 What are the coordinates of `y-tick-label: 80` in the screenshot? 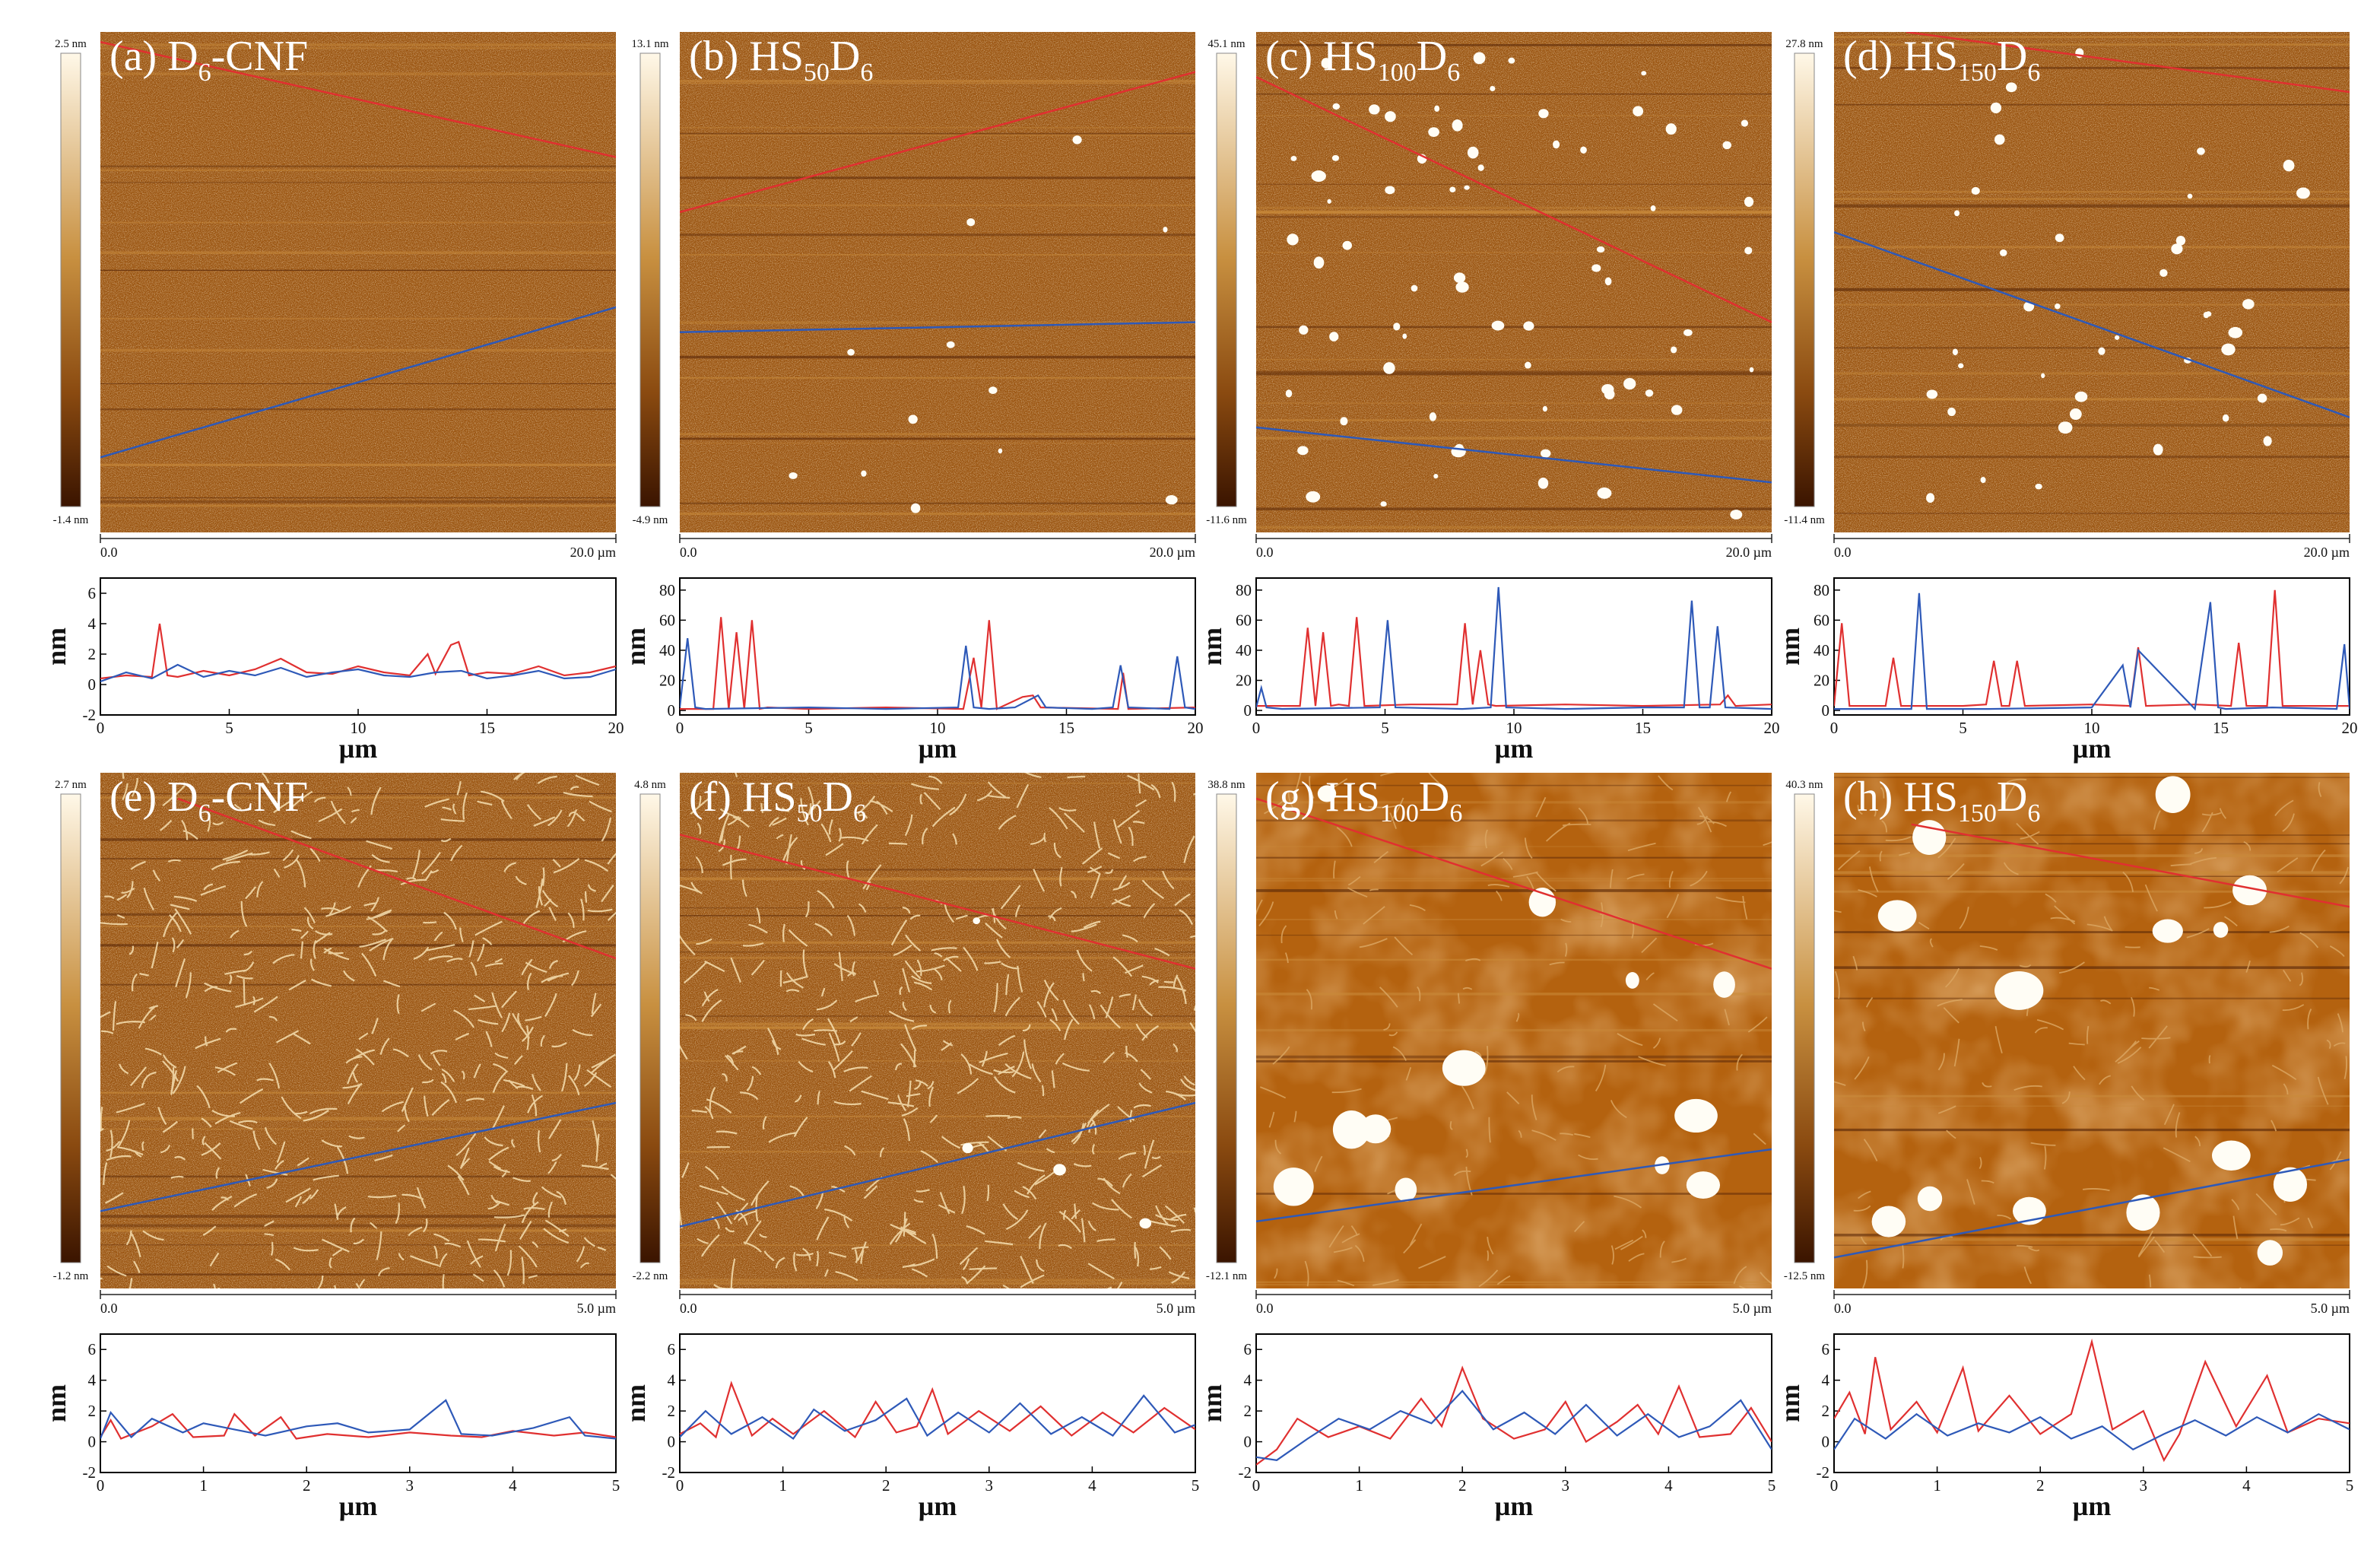 It's located at (1821, 590).